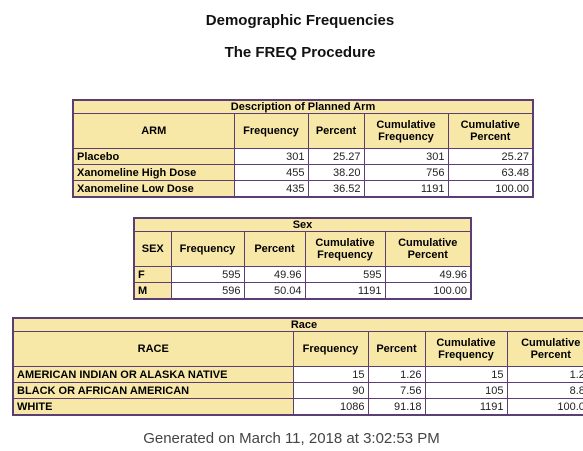  What do you see at coordinates (271, 189) in the screenshot?
I see `cell: 435` at bounding box center [271, 189].